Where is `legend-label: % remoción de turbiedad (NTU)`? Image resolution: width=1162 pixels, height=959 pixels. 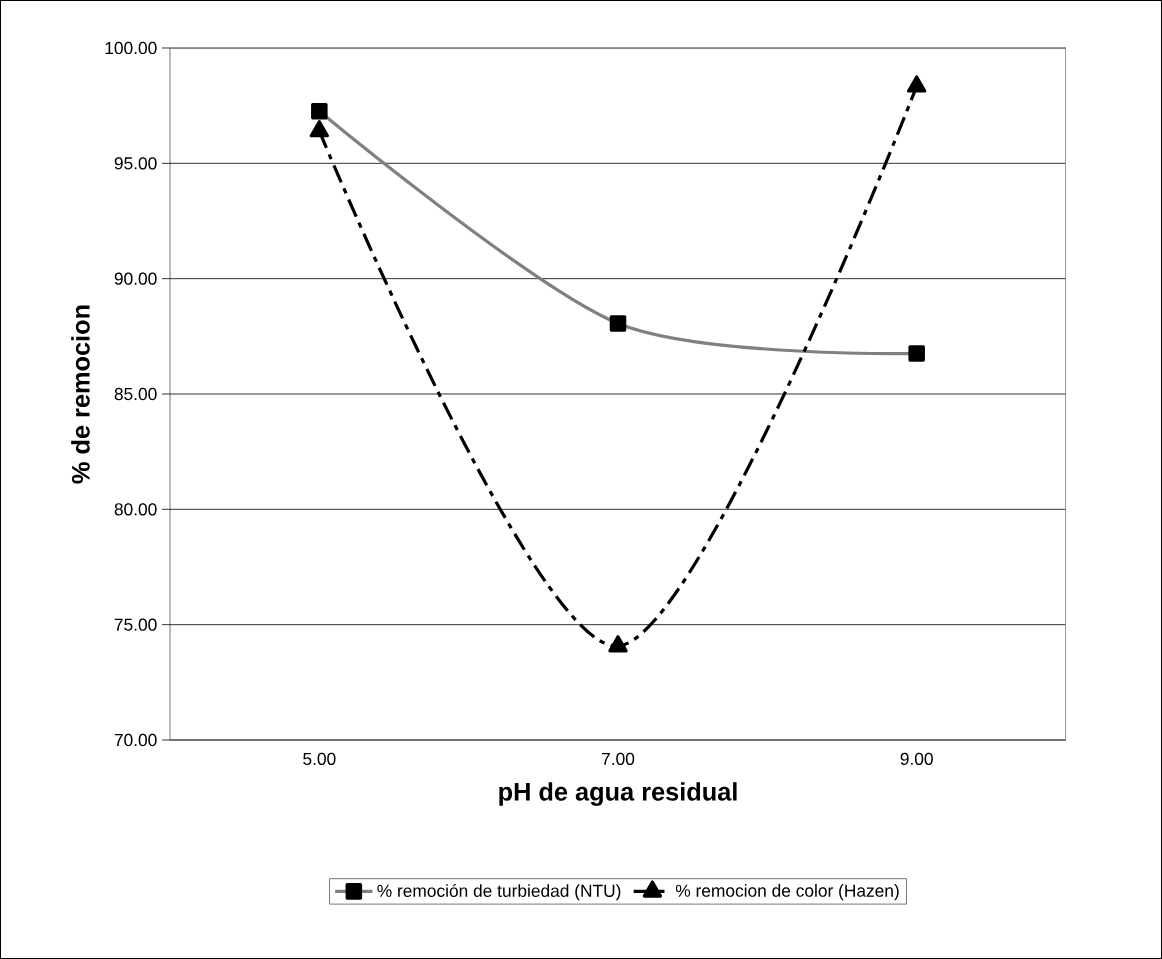
legend-label: % remoción de turbiedad (NTU) is located at coordinates (499, 892).